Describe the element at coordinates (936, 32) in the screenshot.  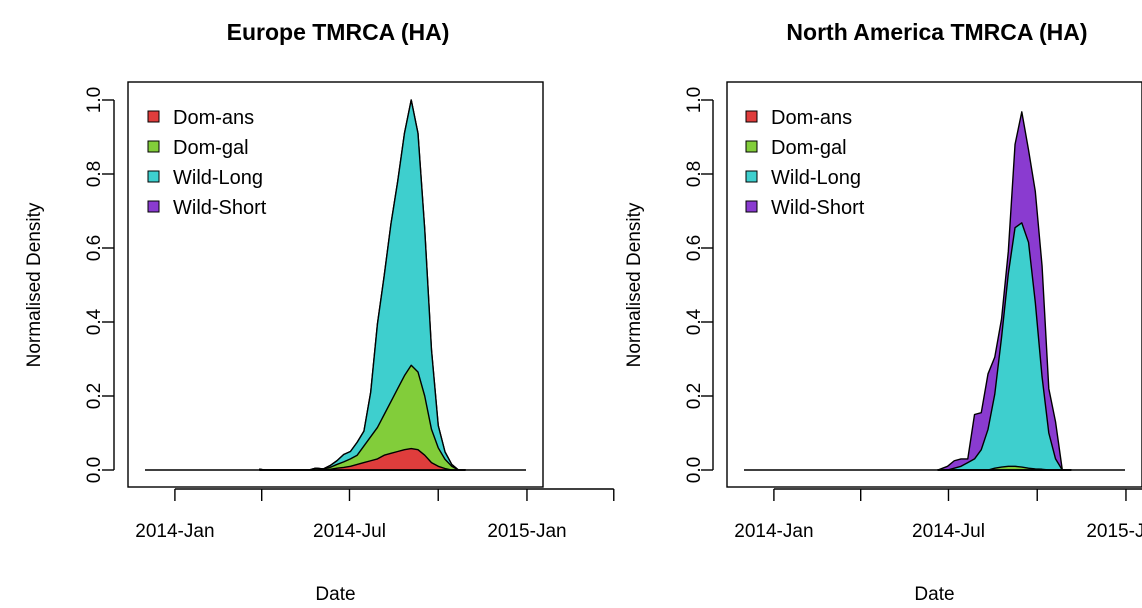
I see `chart-title: North America TMRCA (HA)` at that location.